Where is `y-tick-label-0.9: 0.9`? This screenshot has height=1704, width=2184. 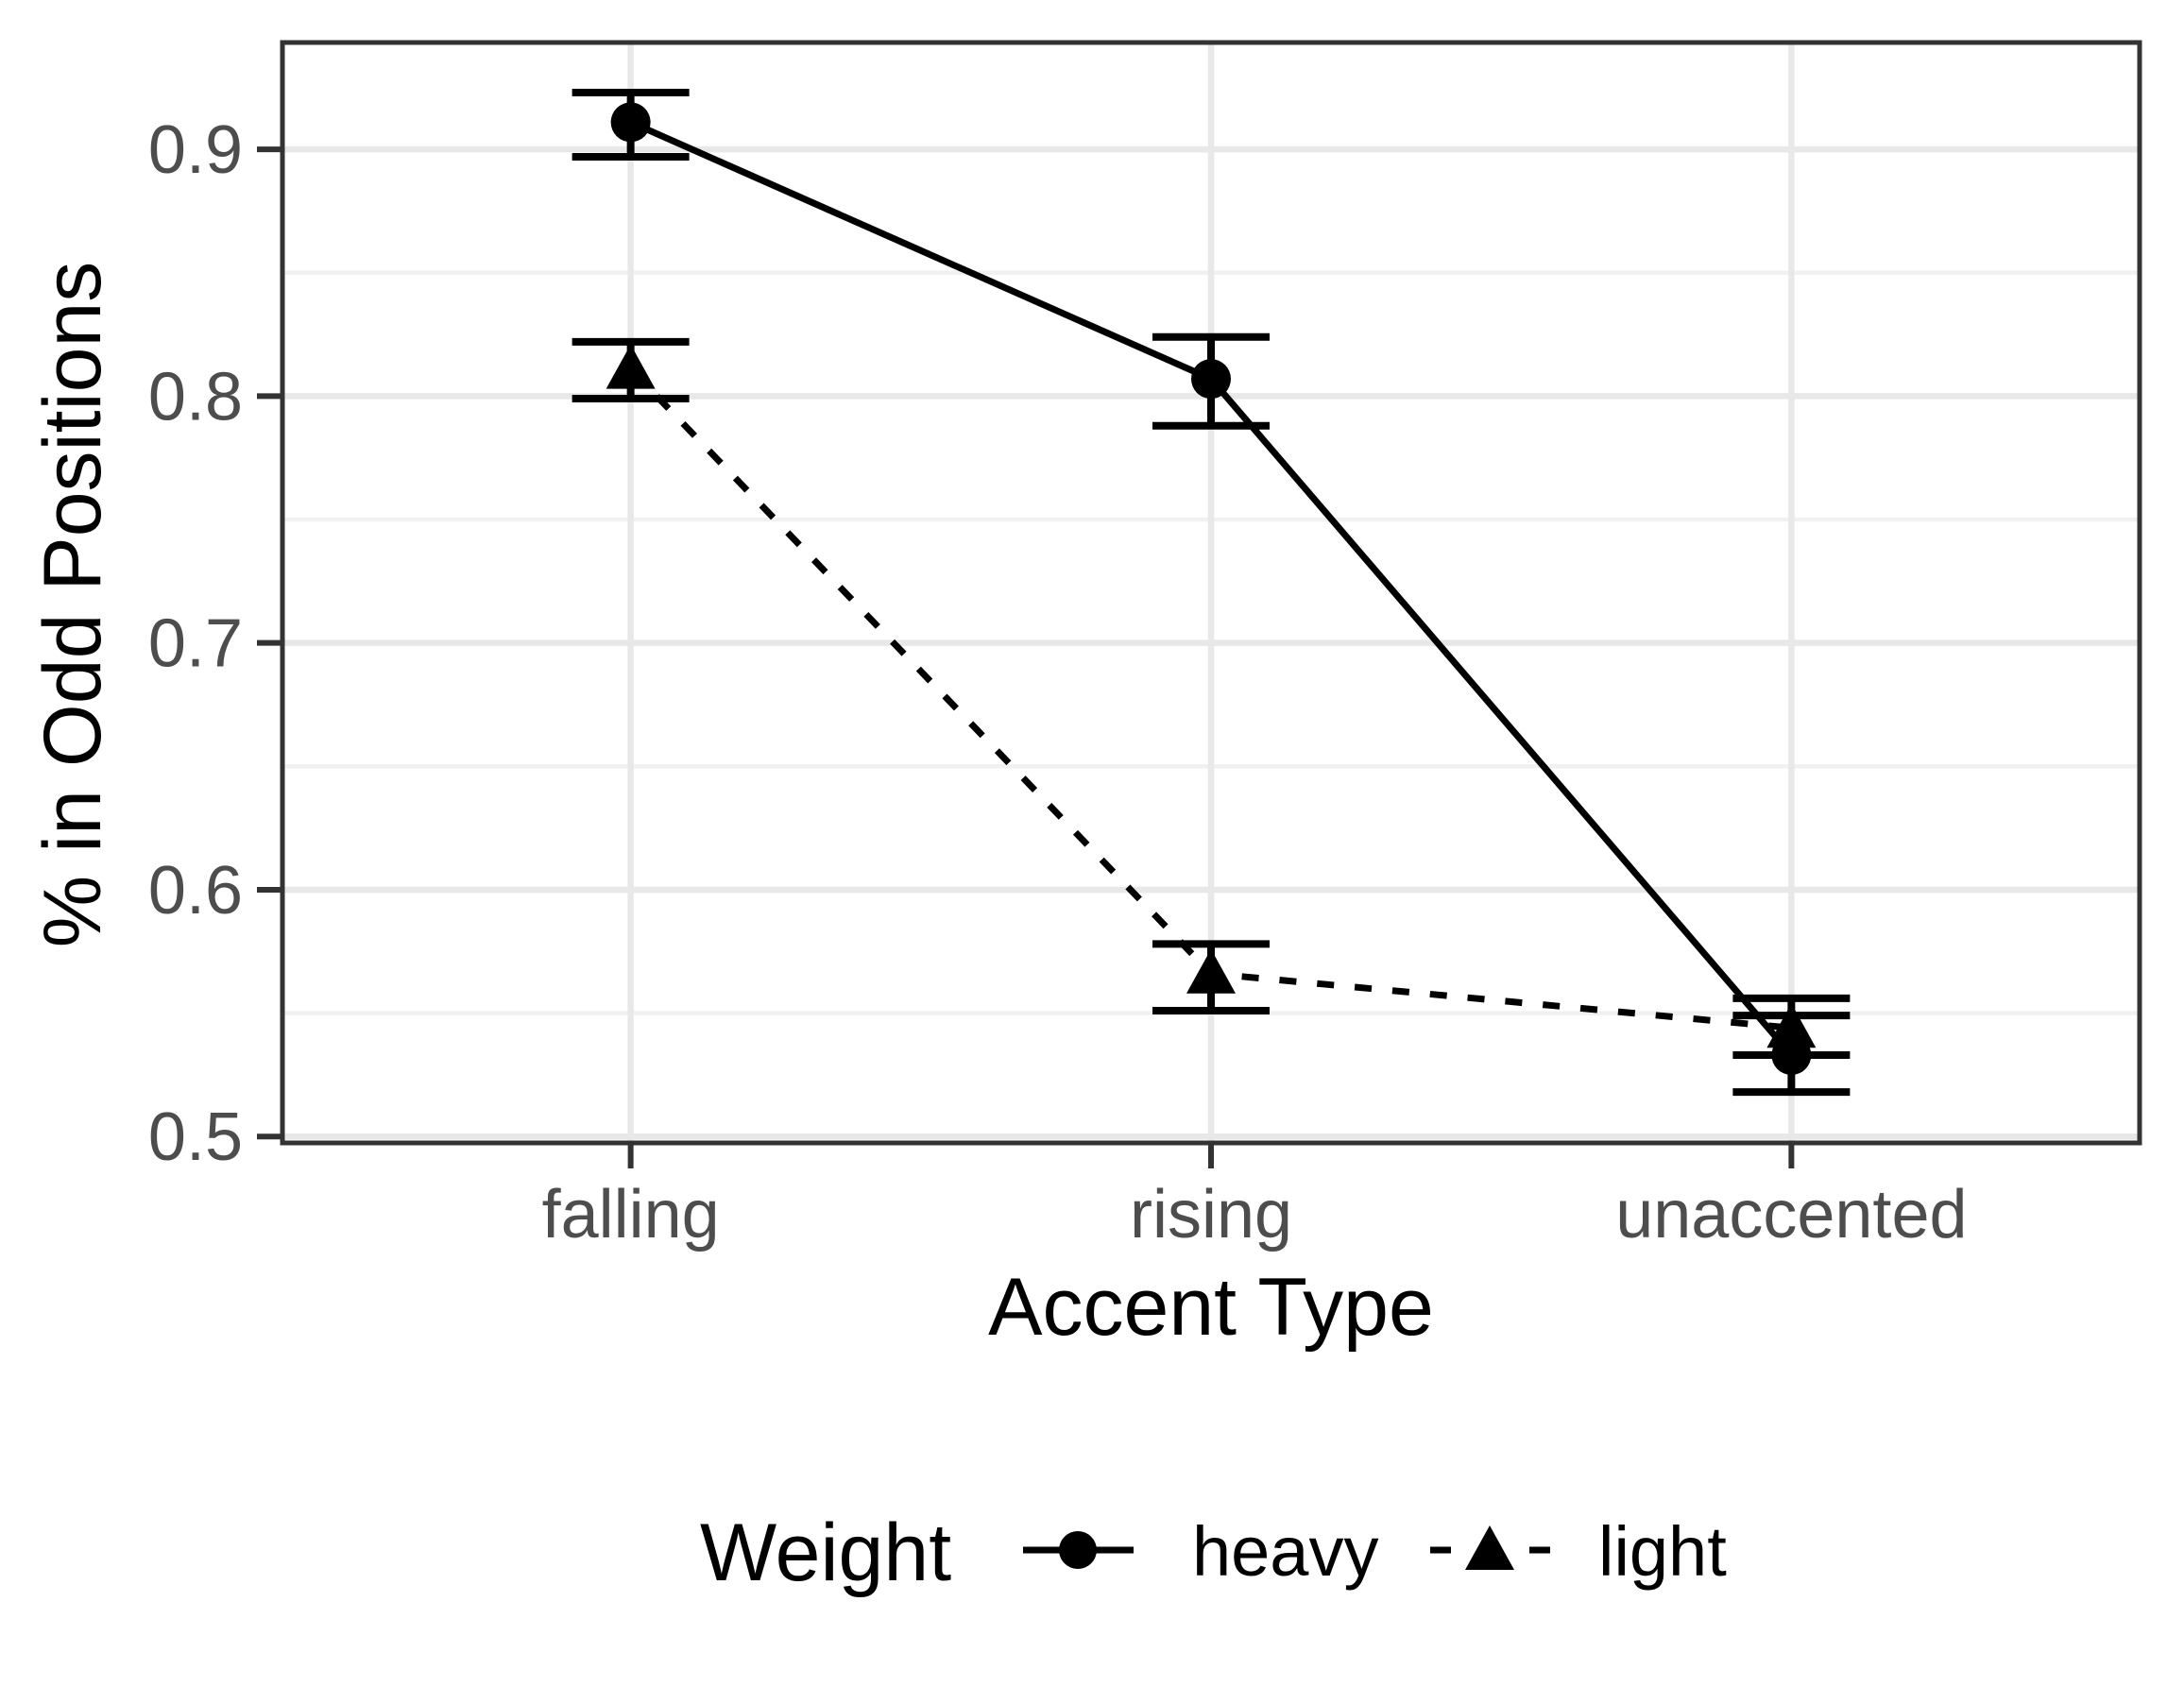
y-tick-label-0.9: 0.9 is located at coordinates (196, 150).